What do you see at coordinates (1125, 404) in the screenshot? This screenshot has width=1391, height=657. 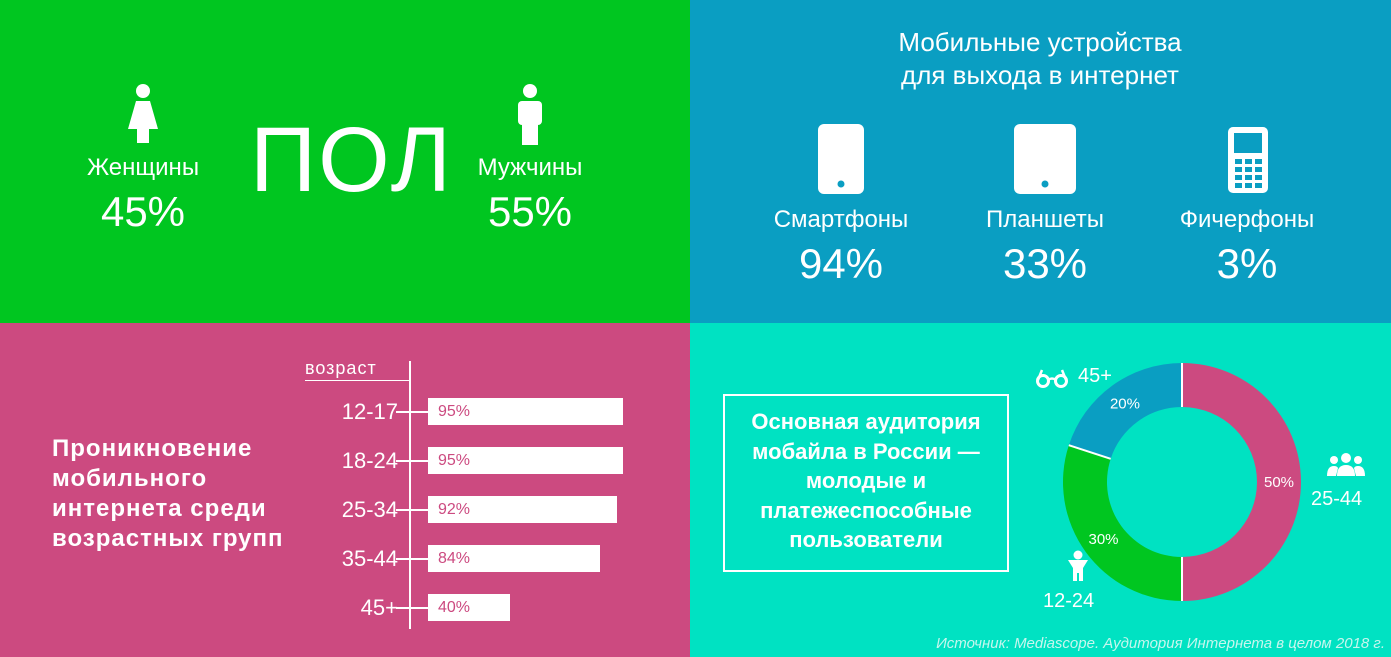 I see `donut-value-label: 20%` at bounding box center [1125, 404].